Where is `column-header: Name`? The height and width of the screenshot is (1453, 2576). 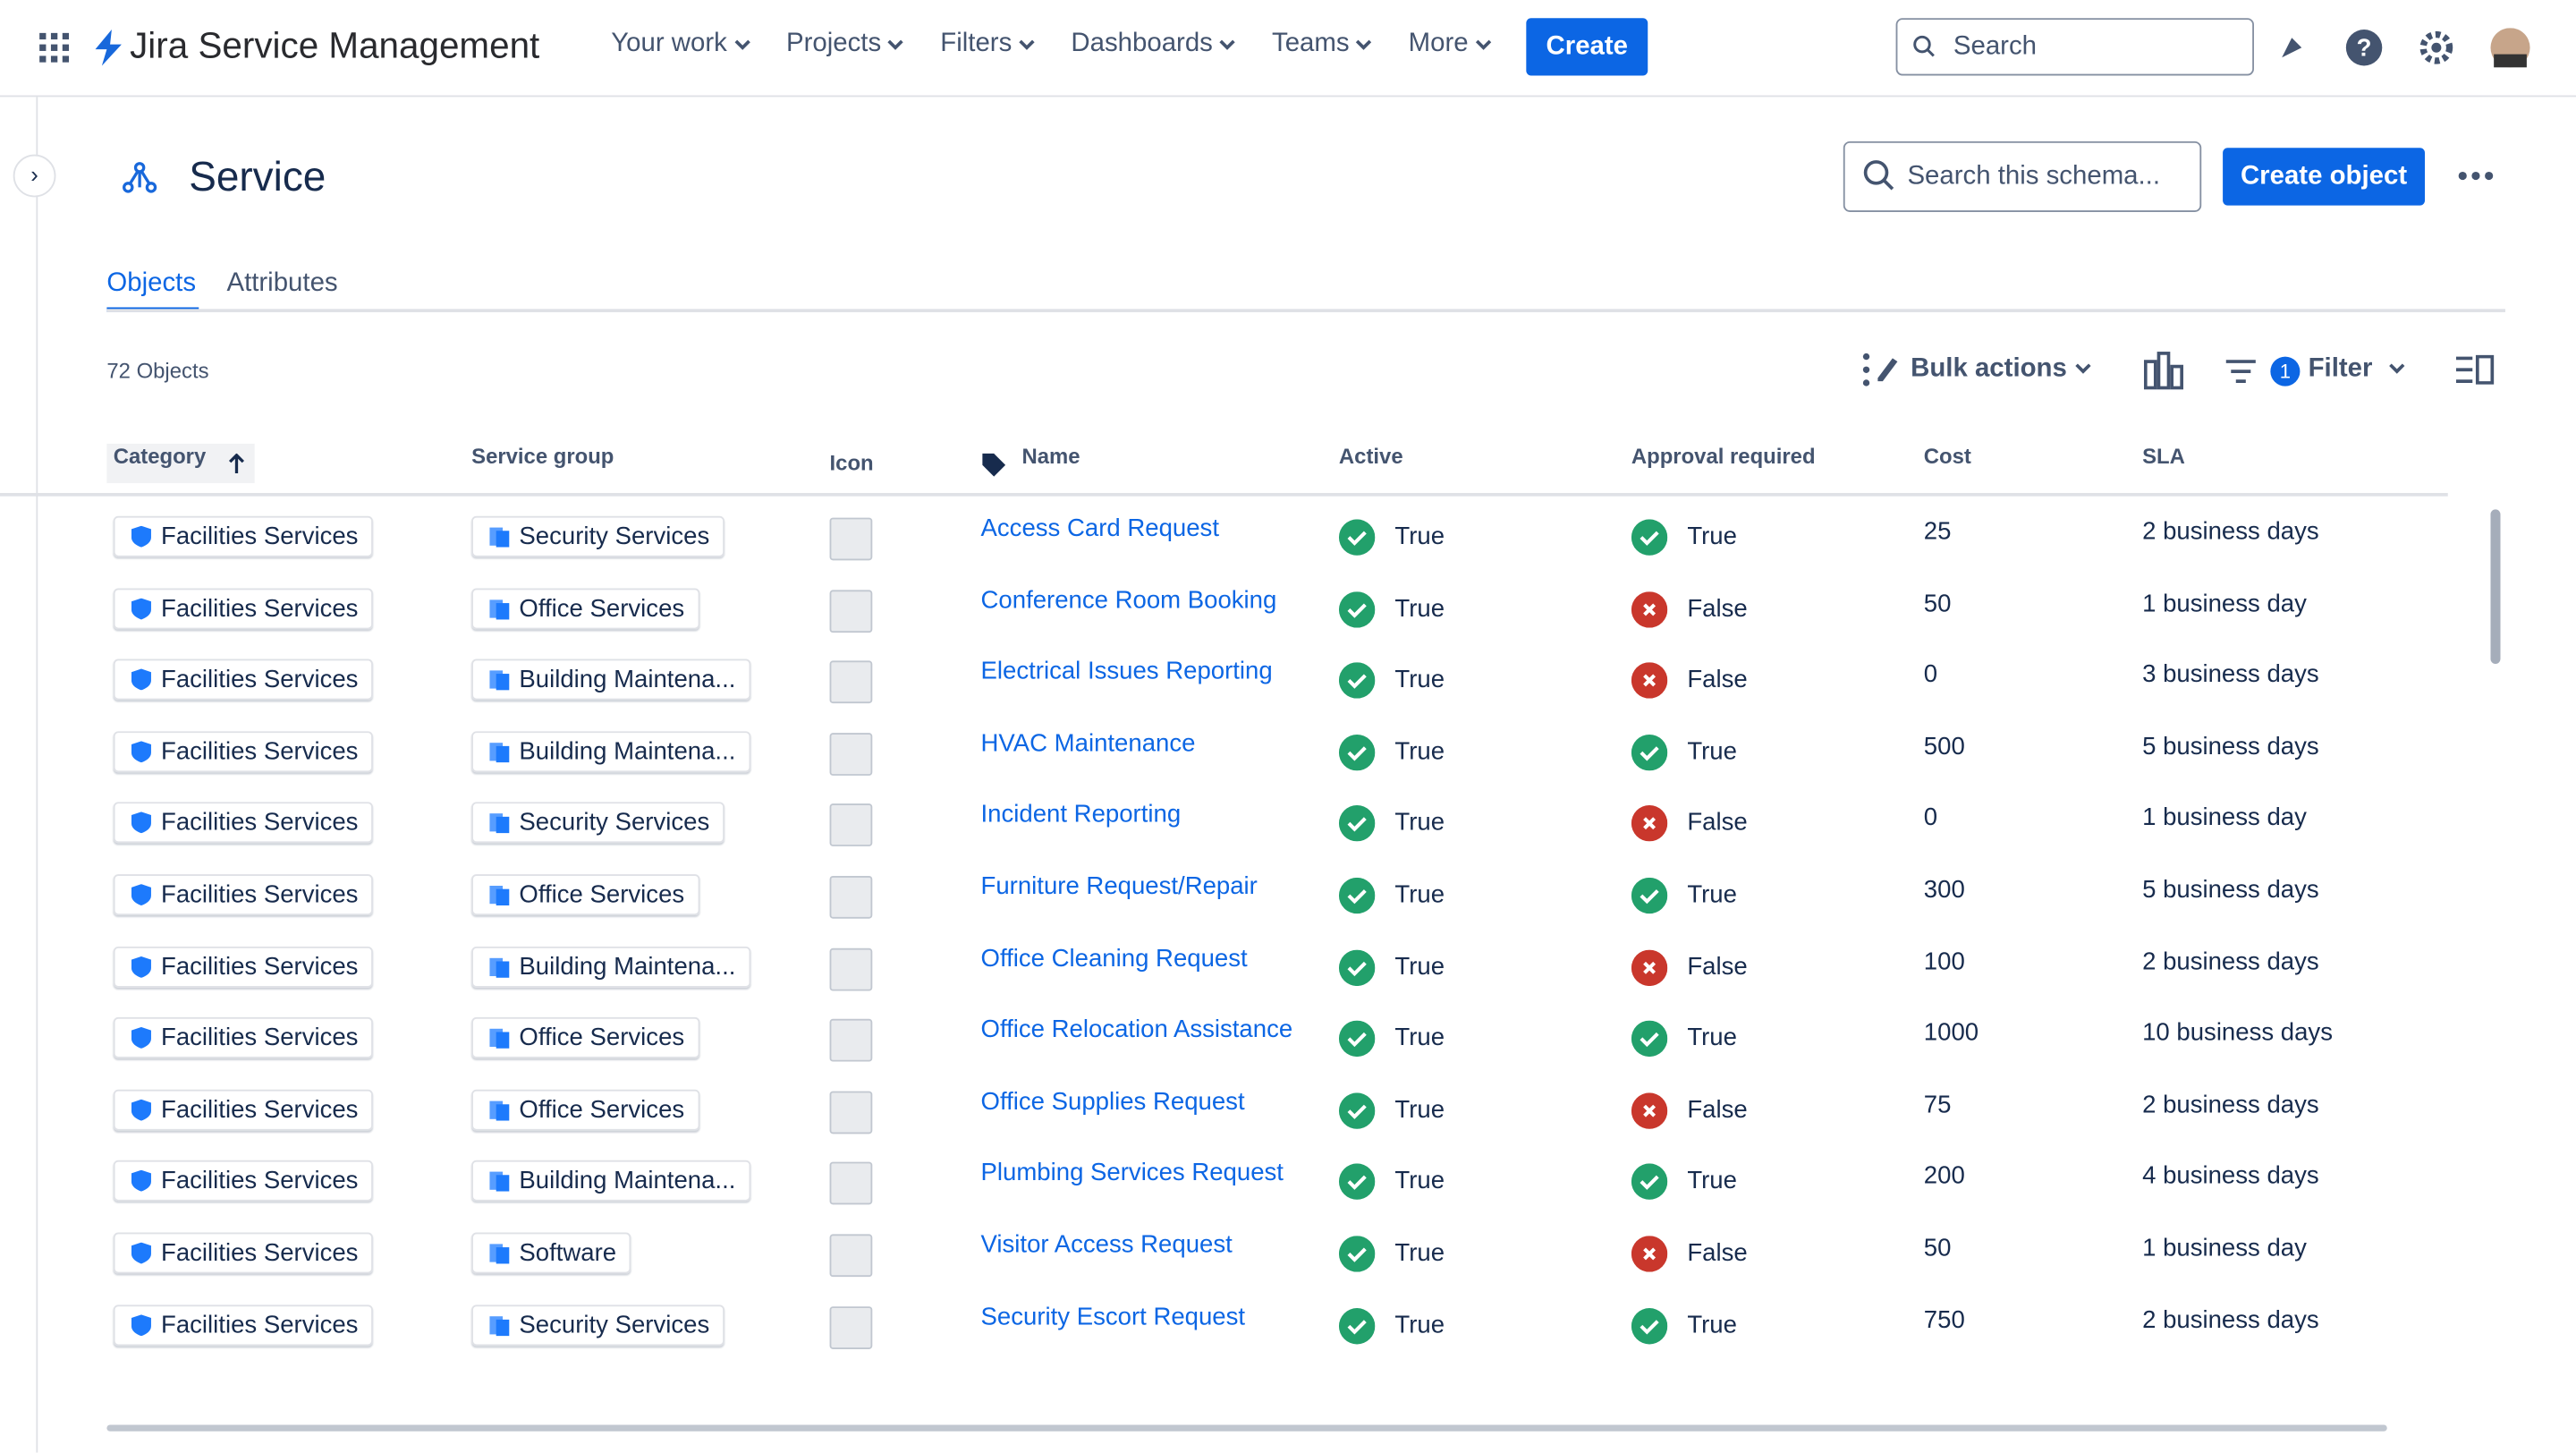
column-header: Name is located at coordinates (1050, 456).